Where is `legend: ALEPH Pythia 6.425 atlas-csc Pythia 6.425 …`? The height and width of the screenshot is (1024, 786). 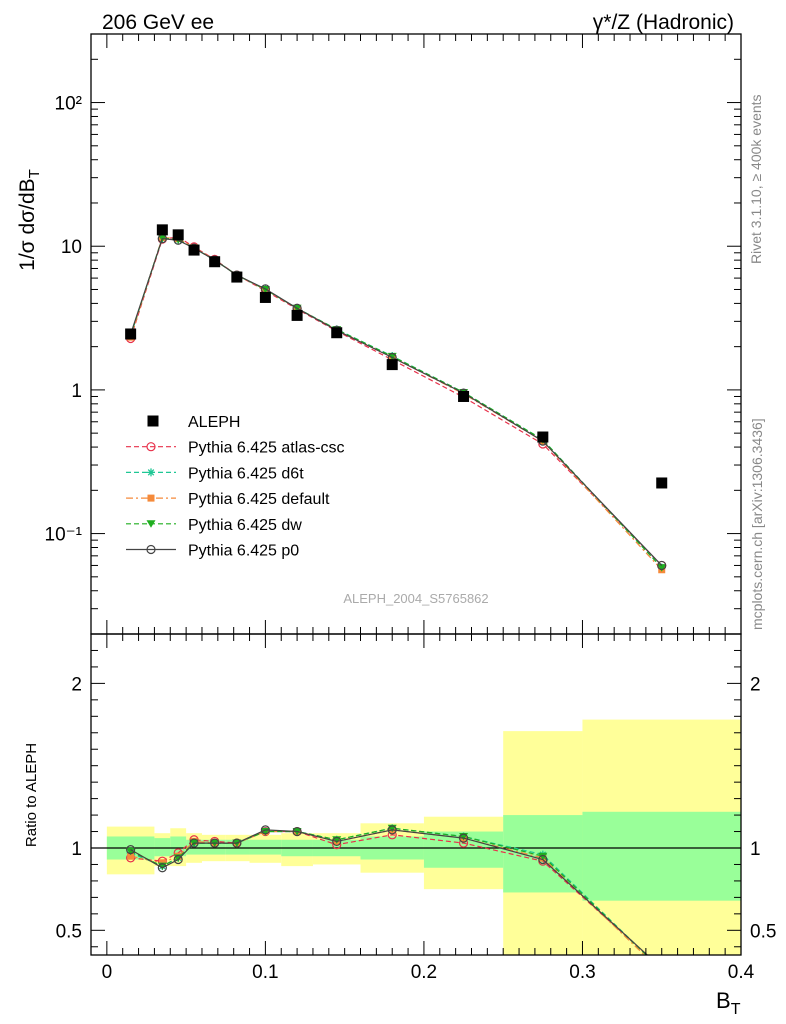 legend: ALEPH Pythia 6.425 atlas-csc Pythia 6.425 … is located at coordinates (235, 487).